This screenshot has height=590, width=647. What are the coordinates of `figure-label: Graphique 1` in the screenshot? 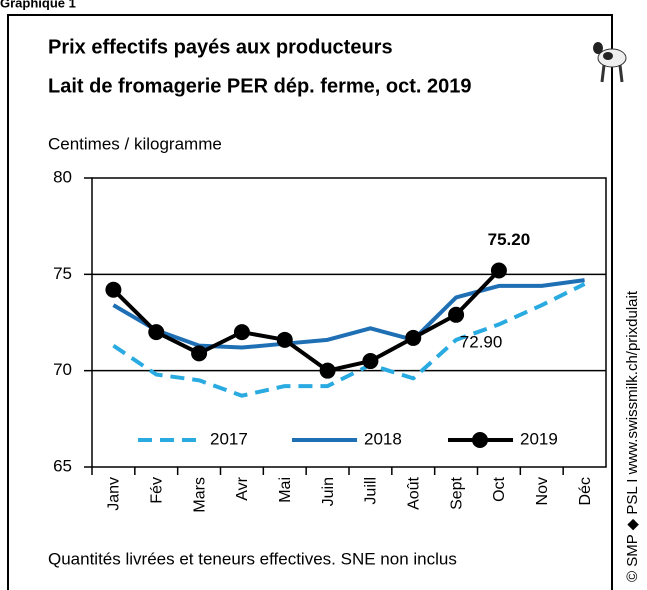 It's located at (38, 5).